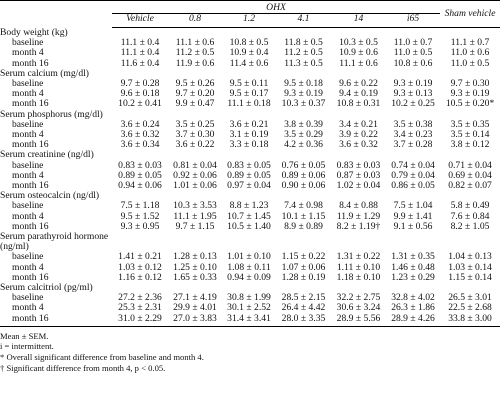 The height and width of the screenshot is (400, 500). I want to click on column-header: 0.8, so click(195, 21).